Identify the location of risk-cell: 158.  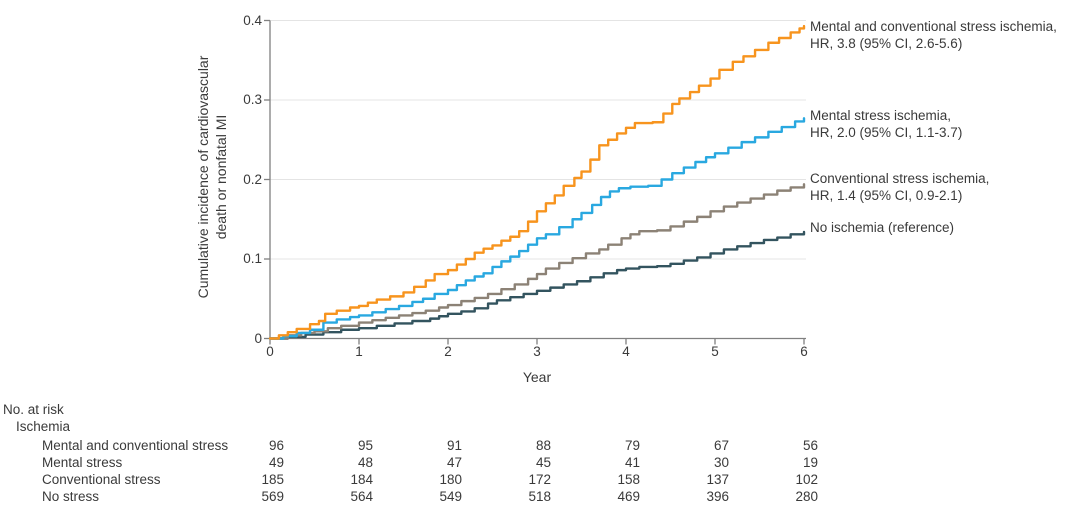
(628, 479).